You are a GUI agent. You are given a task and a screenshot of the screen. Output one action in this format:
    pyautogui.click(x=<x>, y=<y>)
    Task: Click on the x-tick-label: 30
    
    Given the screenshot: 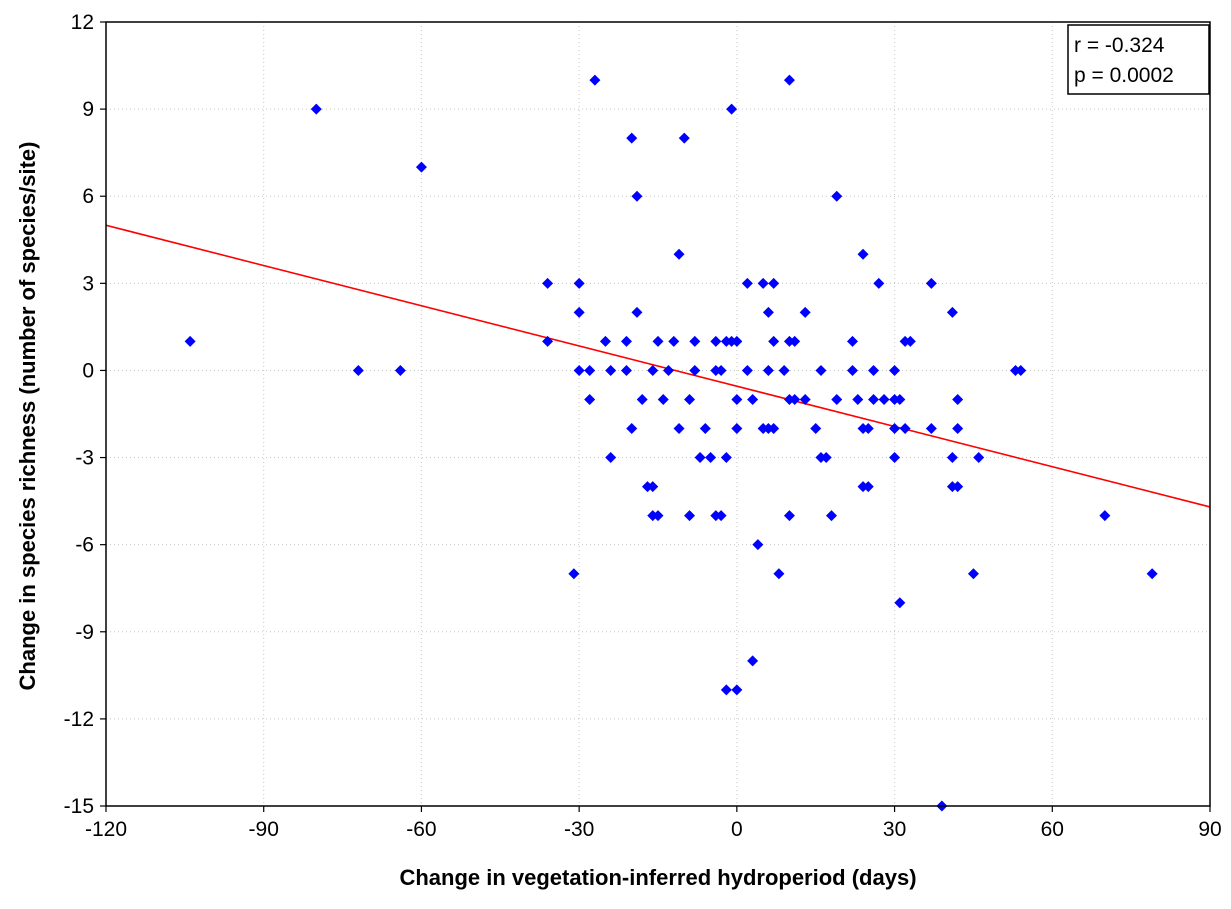 What is the action you would take?
    pyautogui.click(x=894, y=829)
    